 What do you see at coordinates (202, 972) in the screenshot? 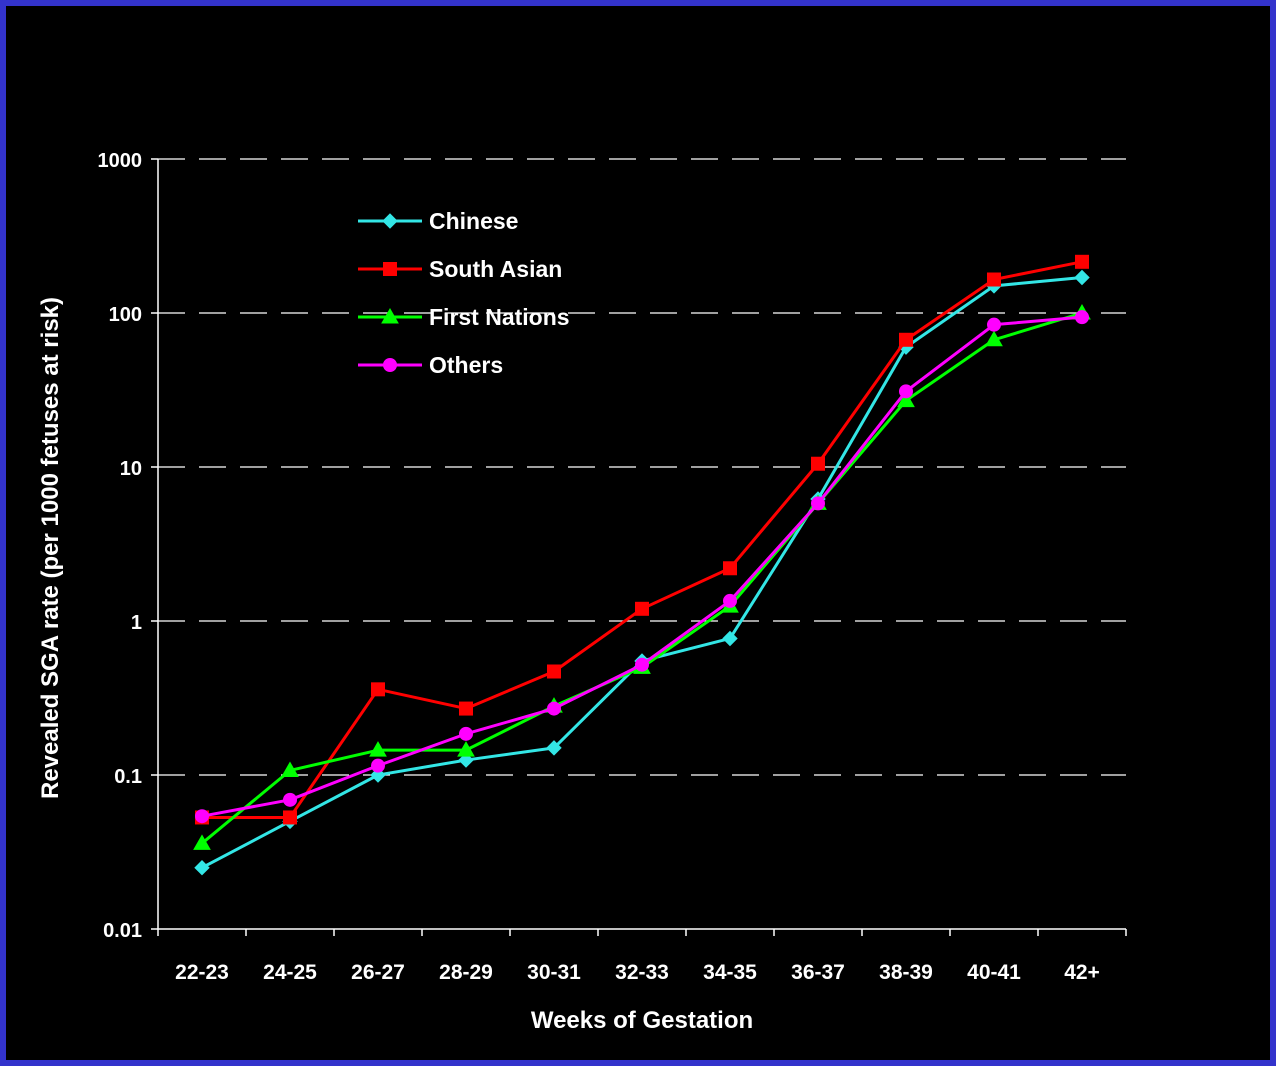
I see `x-tick-label: 22-23` at bounding box center [202, 972].